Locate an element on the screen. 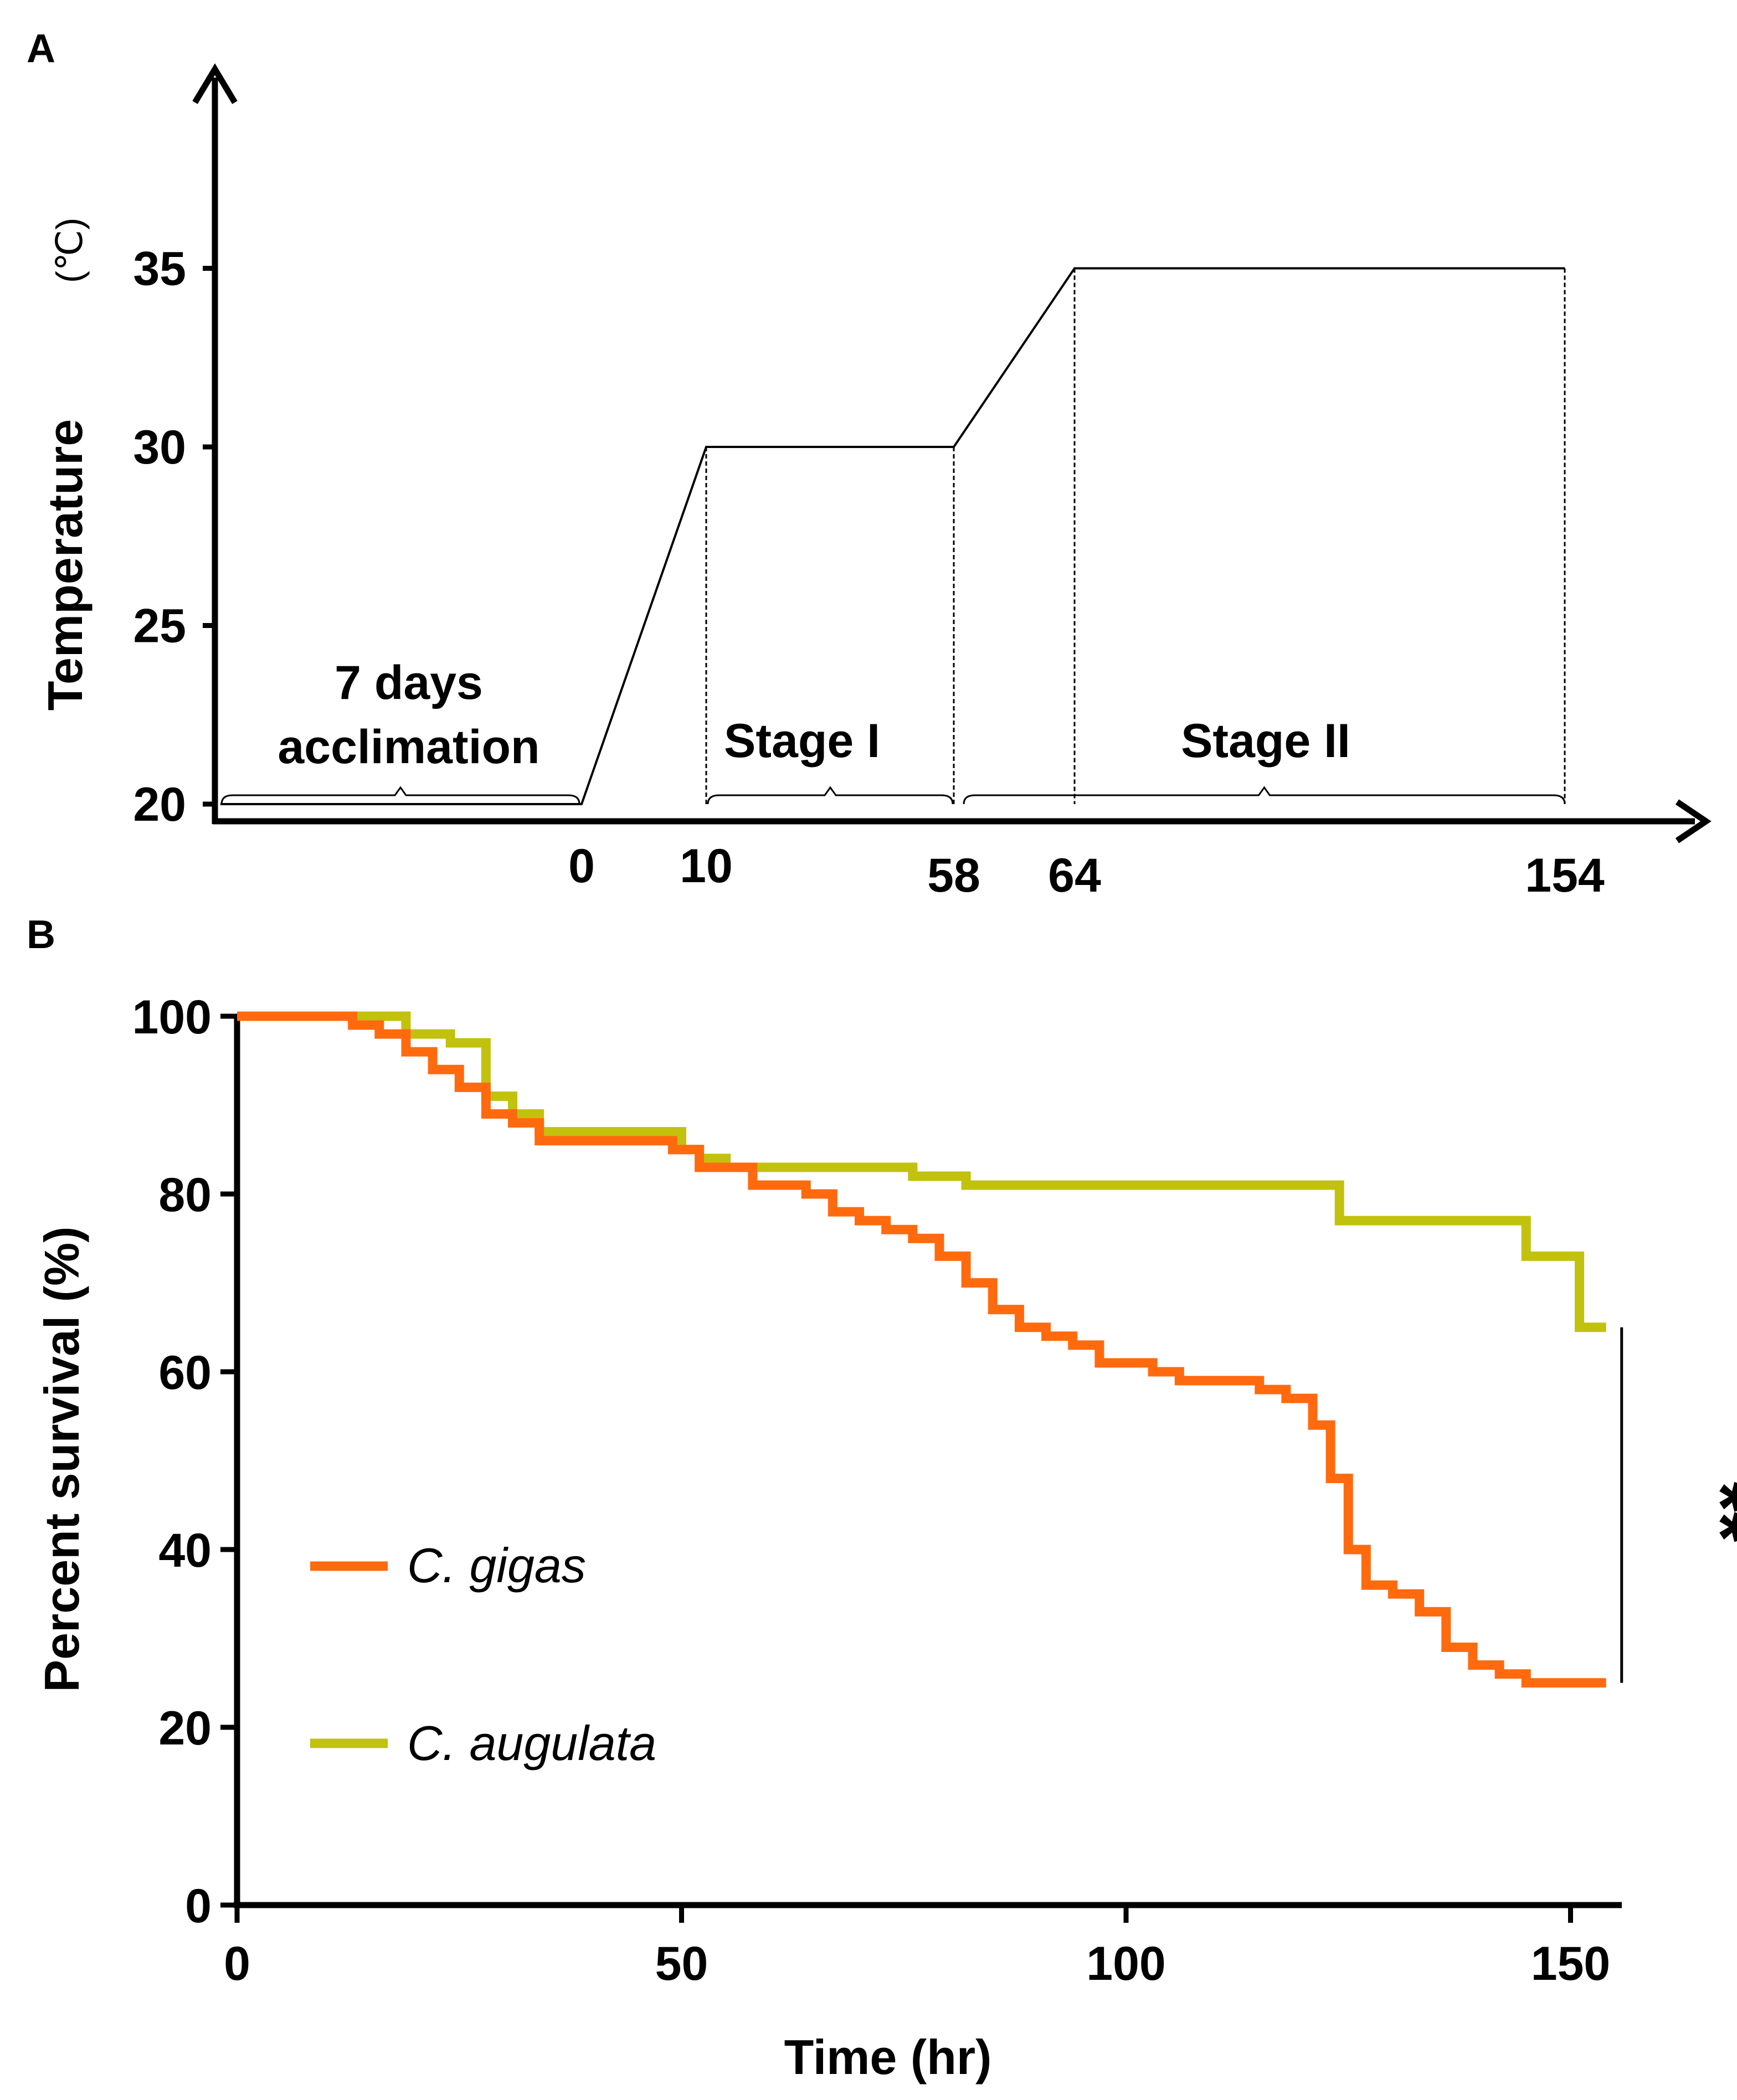 This screenshot has height=2100, width=1737. panel-a-y-ticks: 20 25 30 35 is located at coordinates (174, 537).